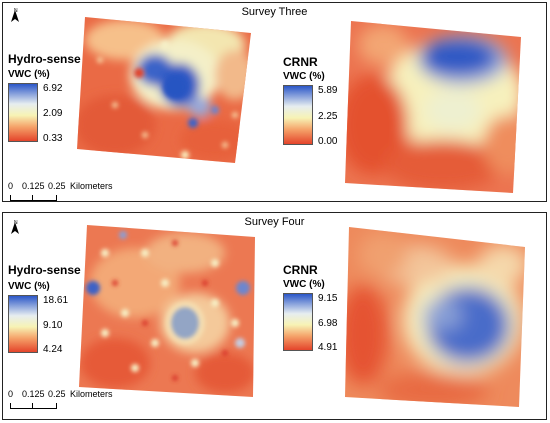 This screenshot has width=550, height=423. What do you see at coordinates (328, 116) in the screenshot?
I see `crnr-legend-mid: 2.25` at bounding box center [328, 116].